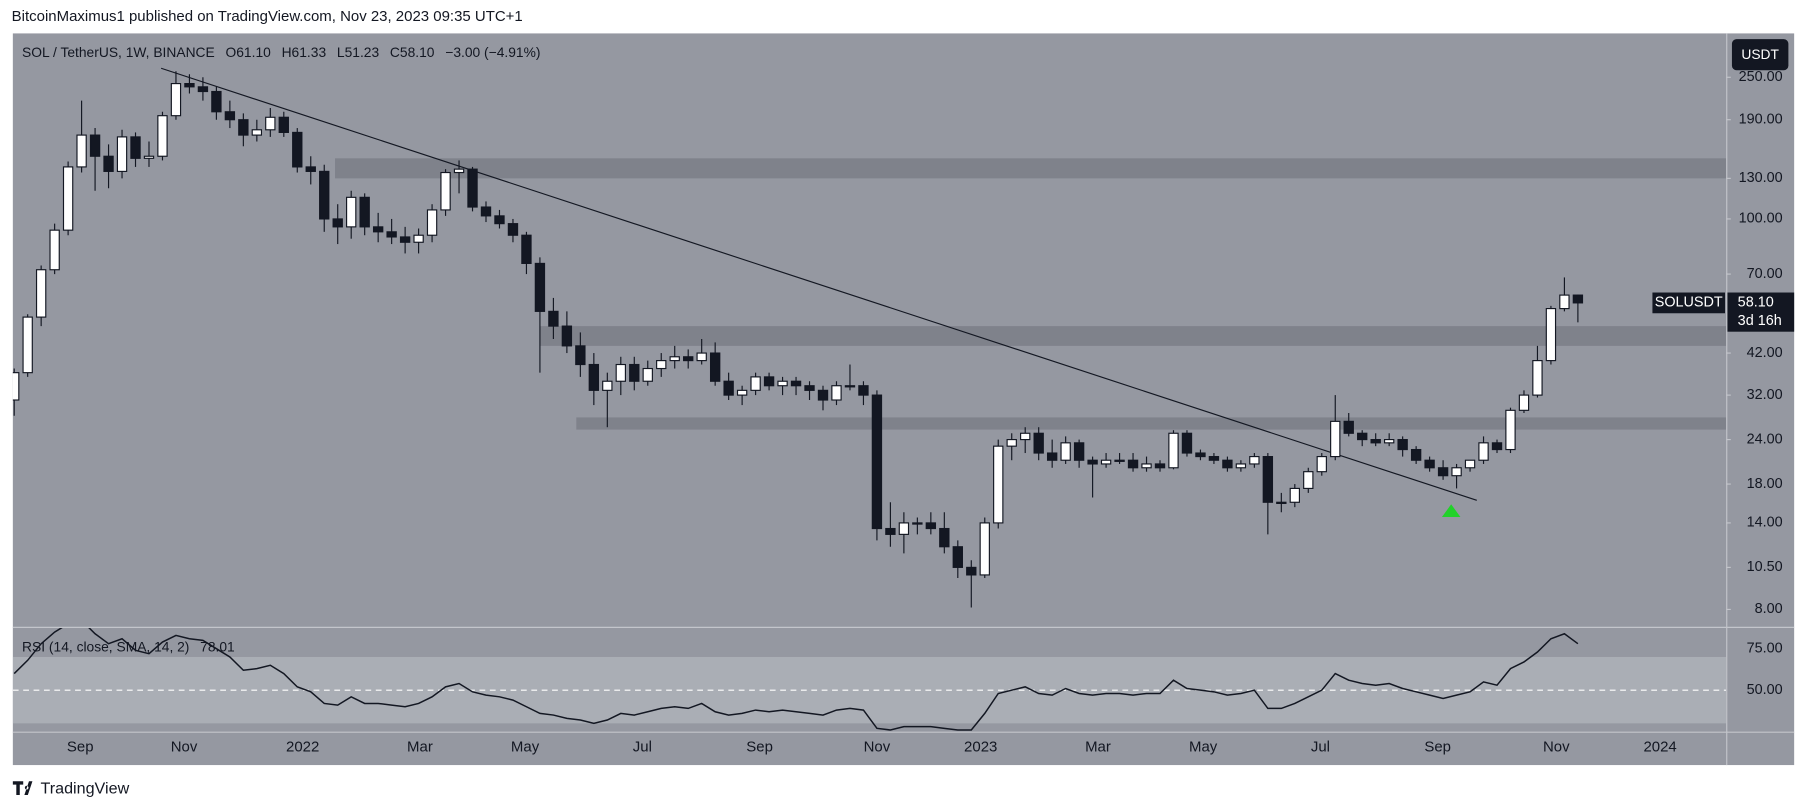  I want to click on y-tick-label: 14.00, so click(1765, 523).